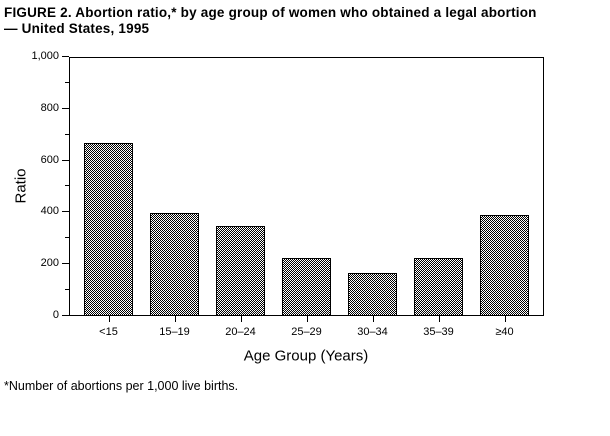 This screenshot has width=610, height=436. What do you see at coordinates (55, 315) in the screenshot?
I see `y-tick-label: 0` at bounding box center [55, 315].